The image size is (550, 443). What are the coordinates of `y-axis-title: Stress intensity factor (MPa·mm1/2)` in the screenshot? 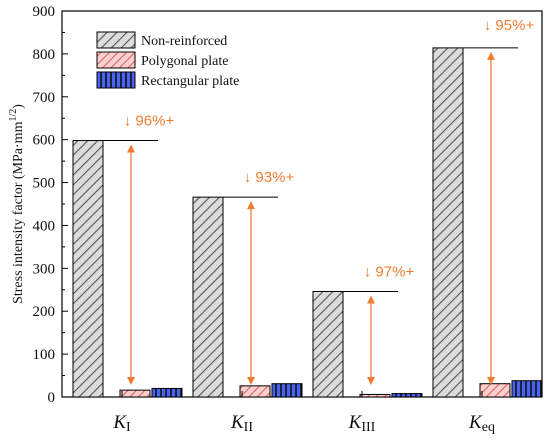 It's located at (17, 204).